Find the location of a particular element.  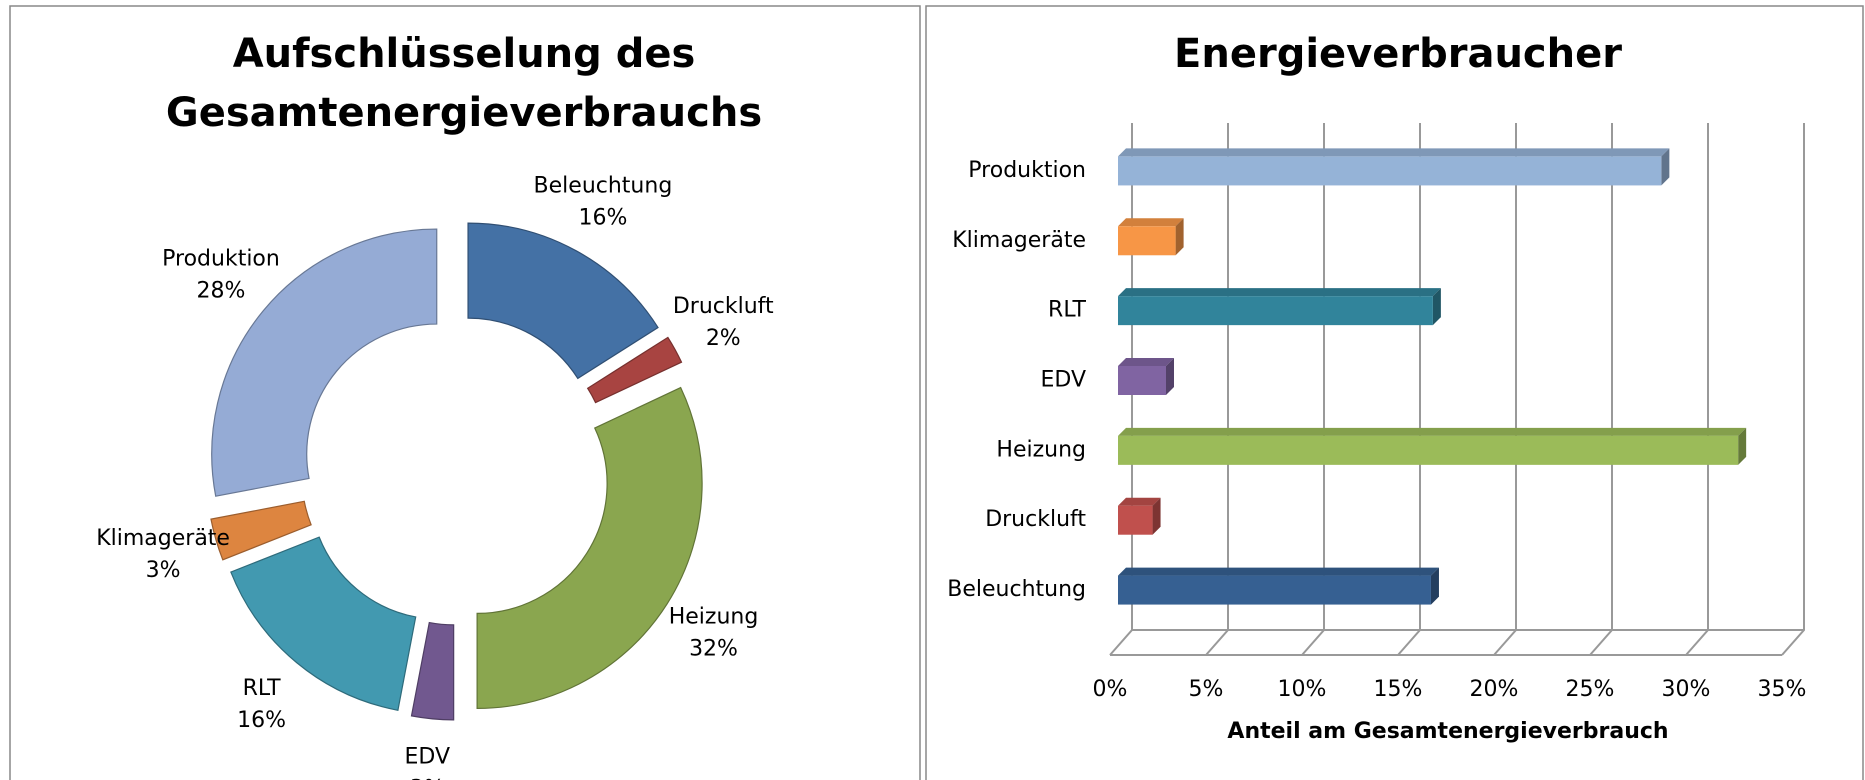

x-tick-label: 10% is located at coordinates (1302, 689).